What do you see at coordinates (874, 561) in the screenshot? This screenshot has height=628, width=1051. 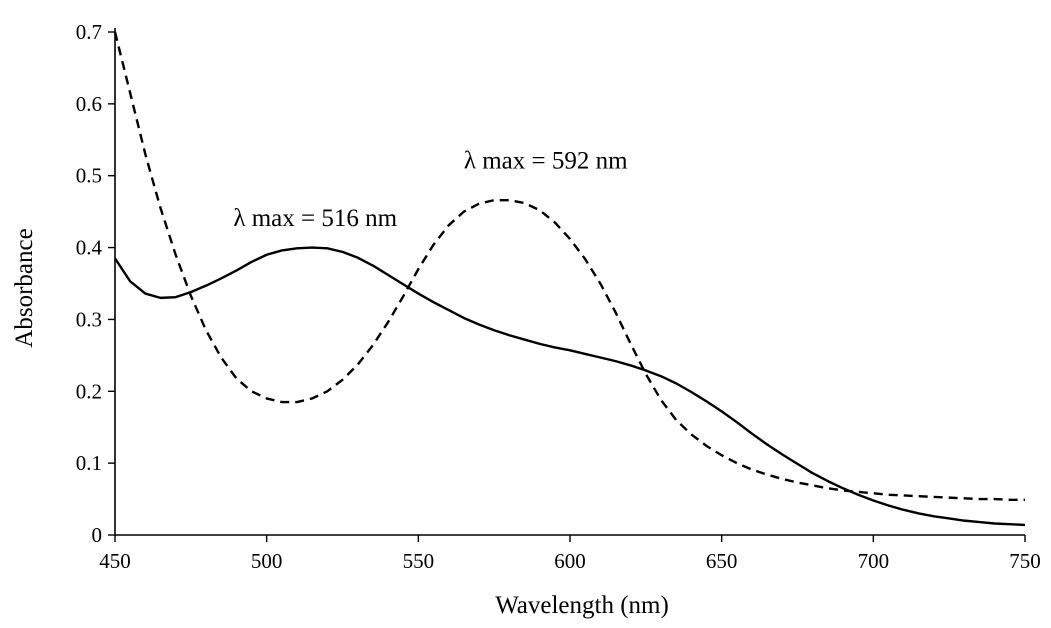 I see `x-tick-label: 700` at bounding box center [874, 561].